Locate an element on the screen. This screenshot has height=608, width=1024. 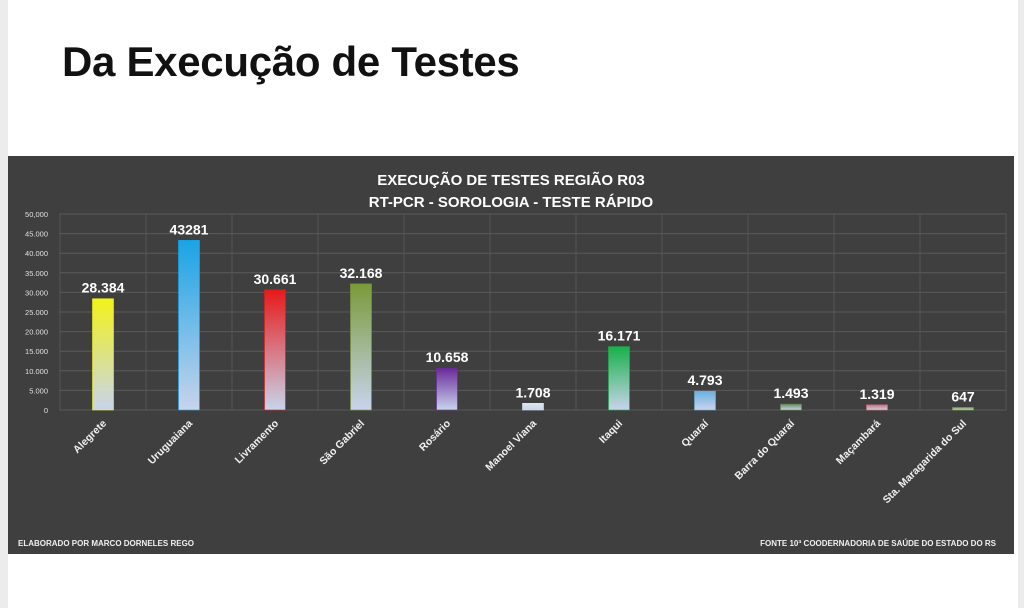
y-tick-label: 10.000 is located at coordinates (36, 371).